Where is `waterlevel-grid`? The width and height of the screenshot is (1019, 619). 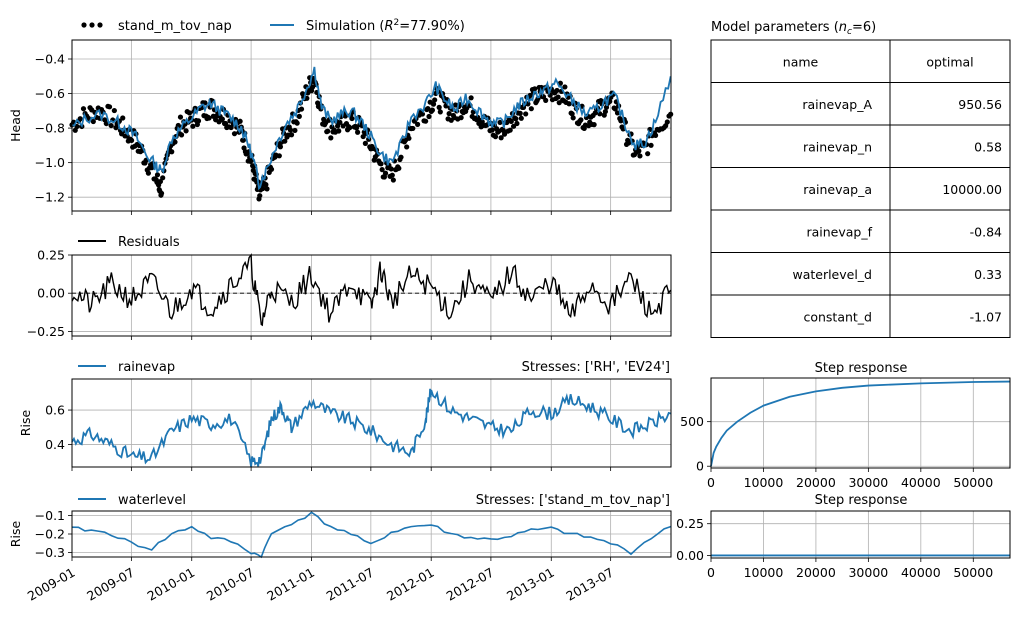 waterlevel-grid is located at coordinates (371, 534).